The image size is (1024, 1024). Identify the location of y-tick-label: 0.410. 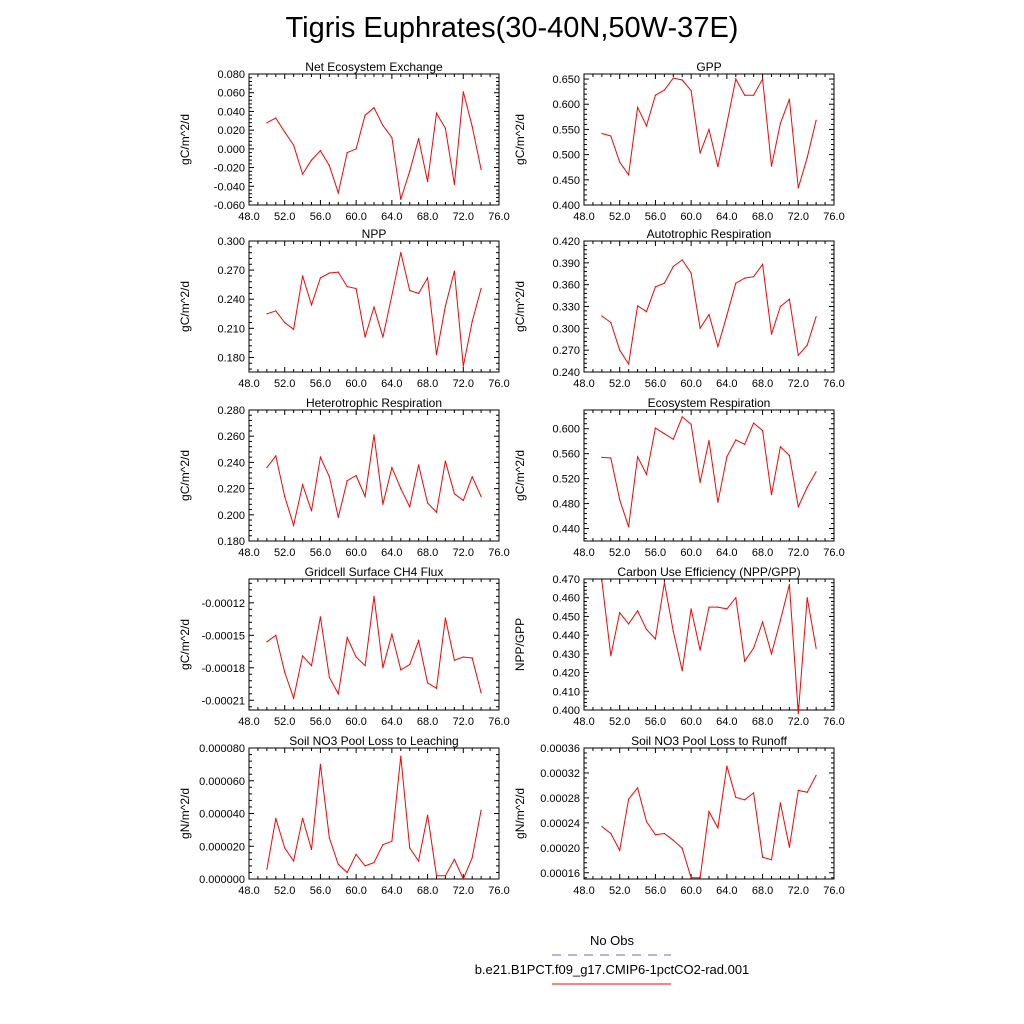
(566, 692).